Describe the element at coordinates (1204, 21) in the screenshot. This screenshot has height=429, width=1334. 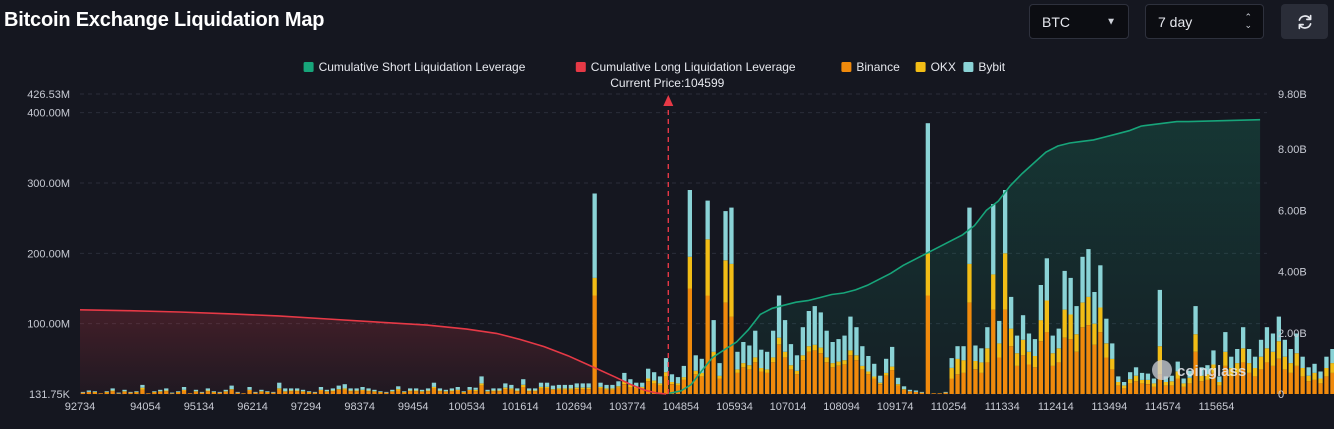
I see `period-select: 7 day ⌃ ⌄` at that location.